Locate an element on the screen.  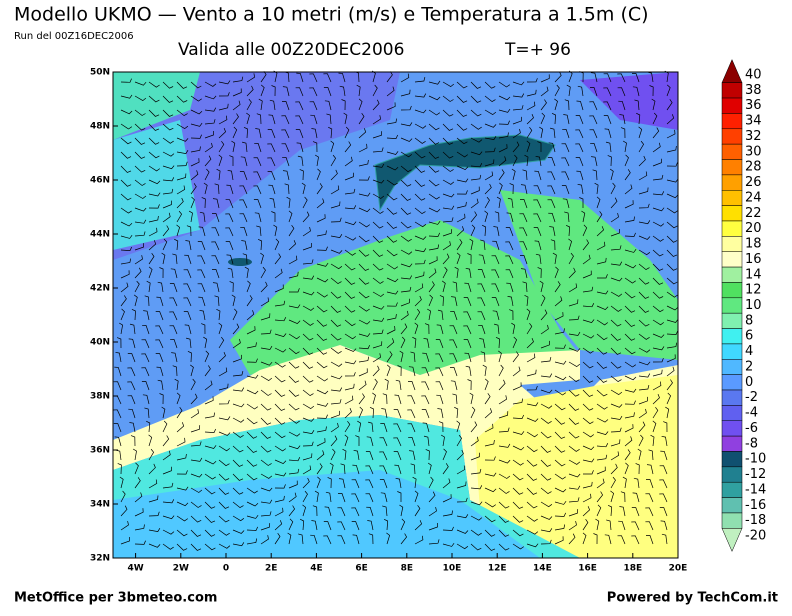
lon-label: 8E is located at coordinates (407, 569).